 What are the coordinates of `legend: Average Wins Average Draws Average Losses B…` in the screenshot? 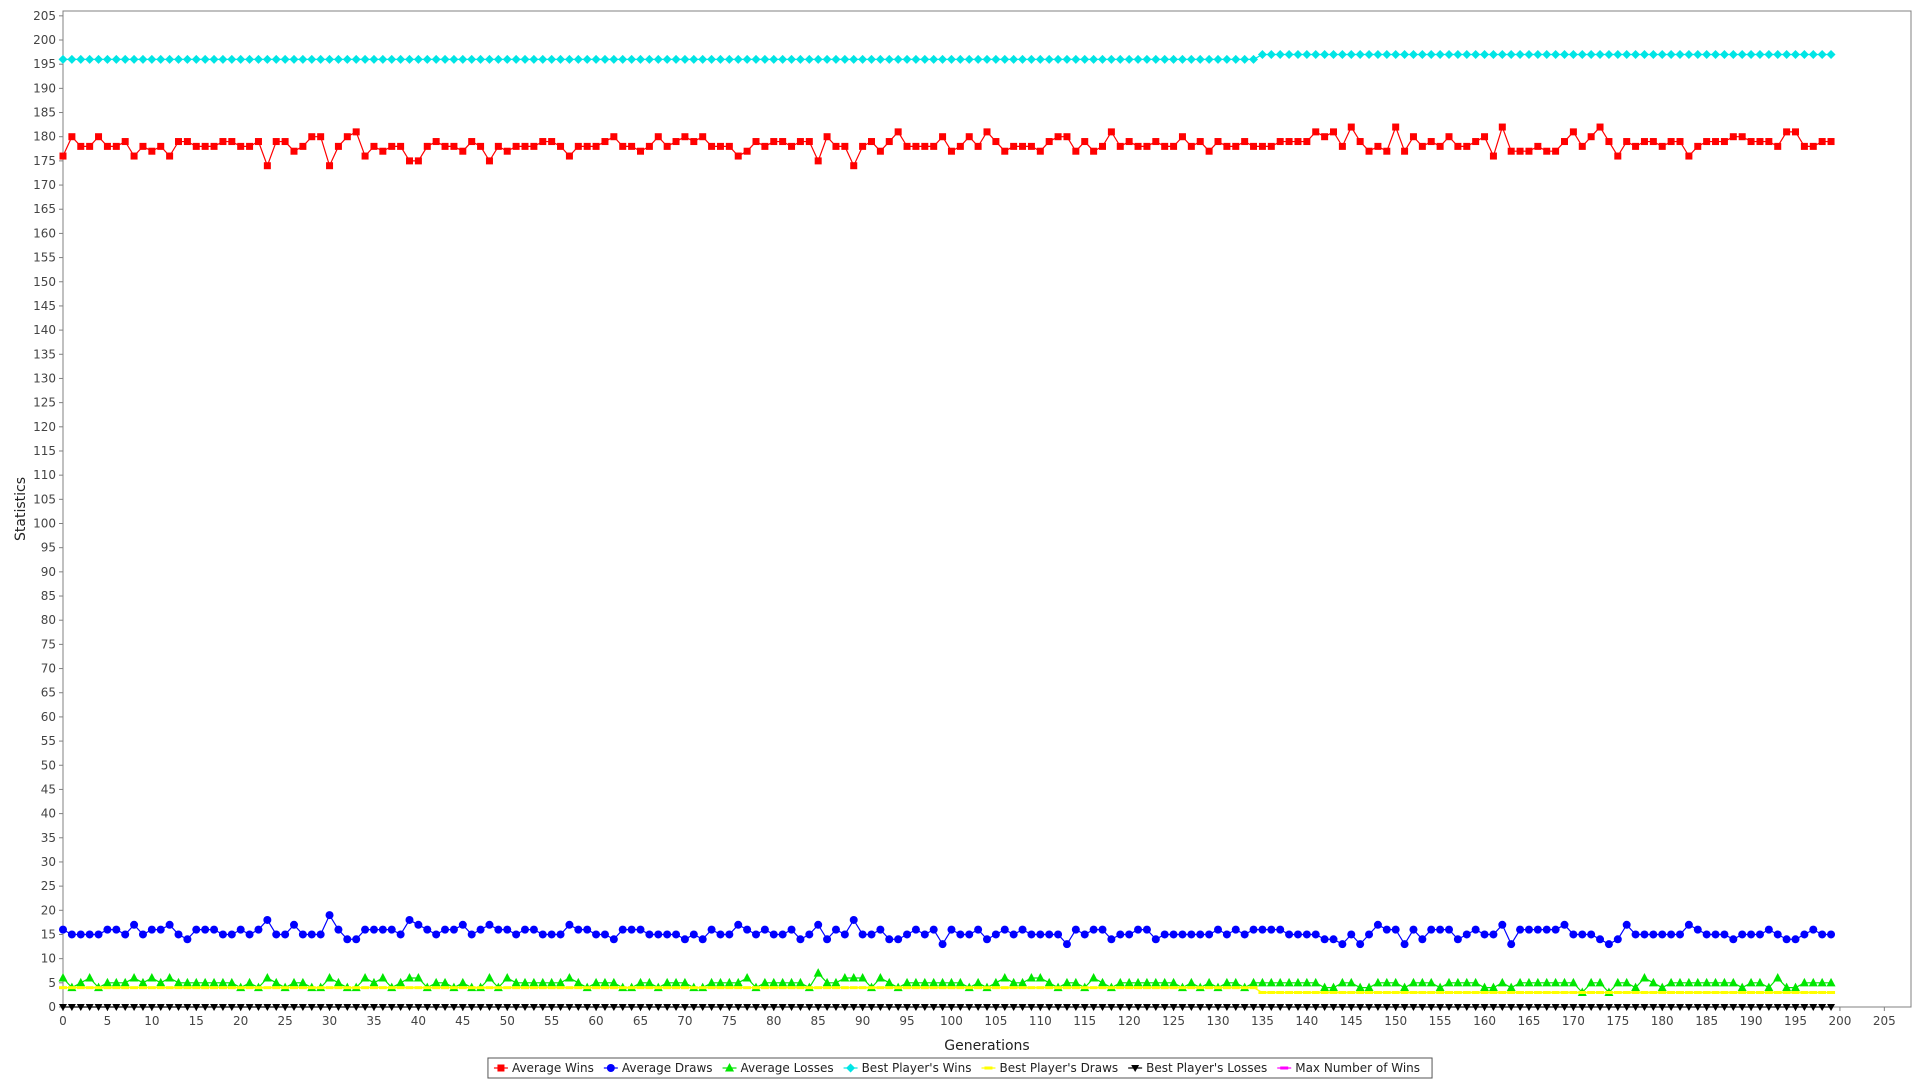 It's located at (960, 1068).